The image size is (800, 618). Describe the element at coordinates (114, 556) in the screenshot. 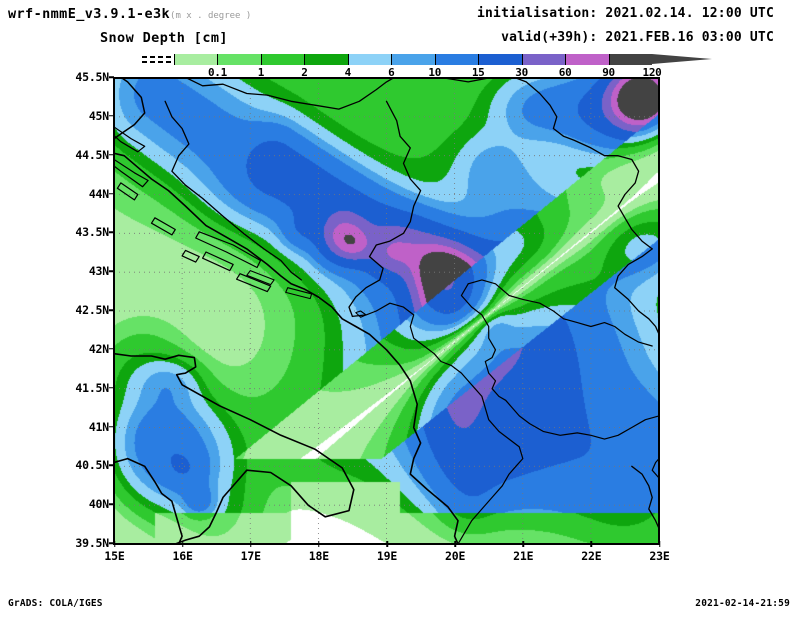

I see `x-axis-label: 15E` at that location.